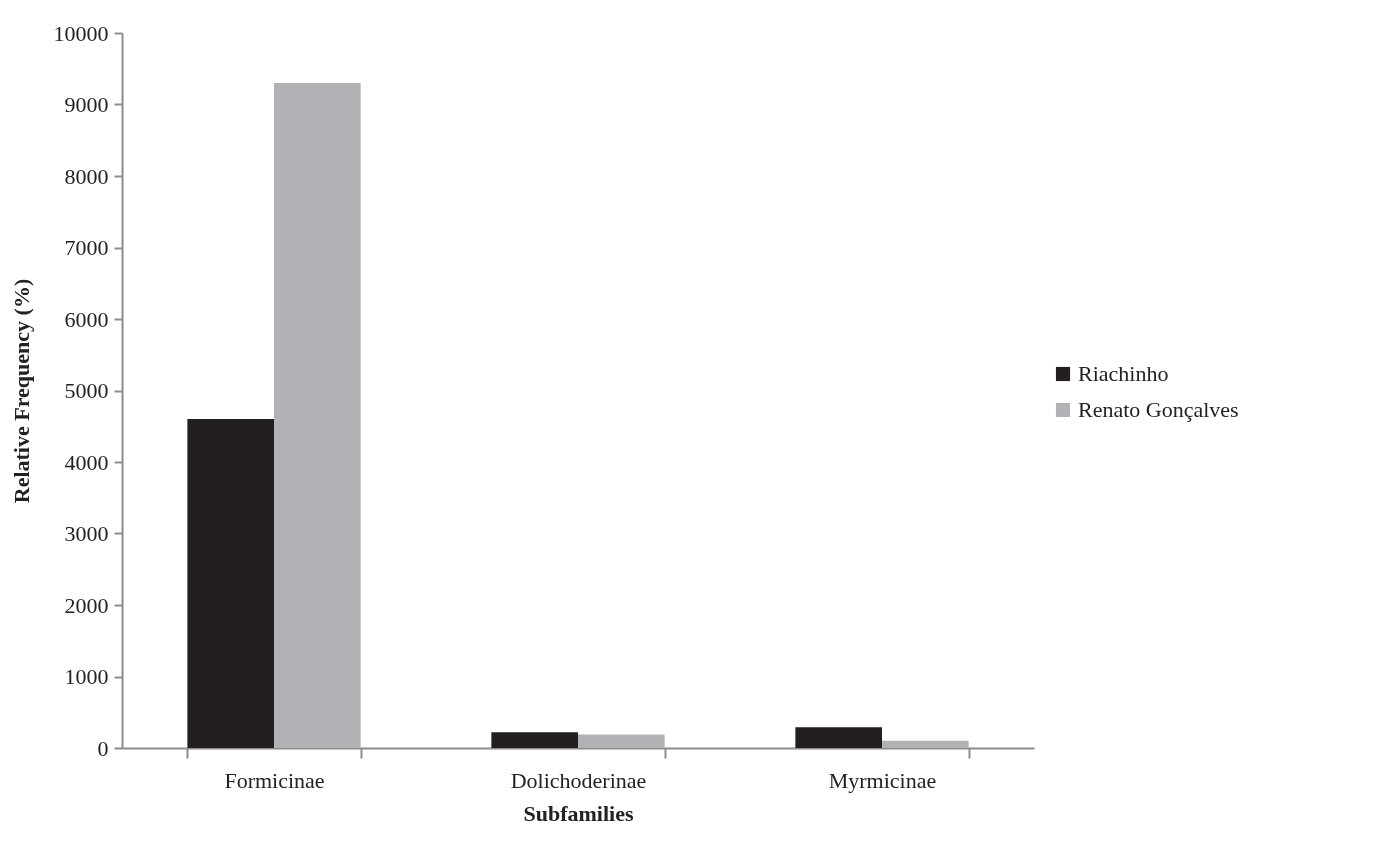 This screenshot has width=1399, height=845. I want to click on y-tick-label: 10000, so click(81, 33).